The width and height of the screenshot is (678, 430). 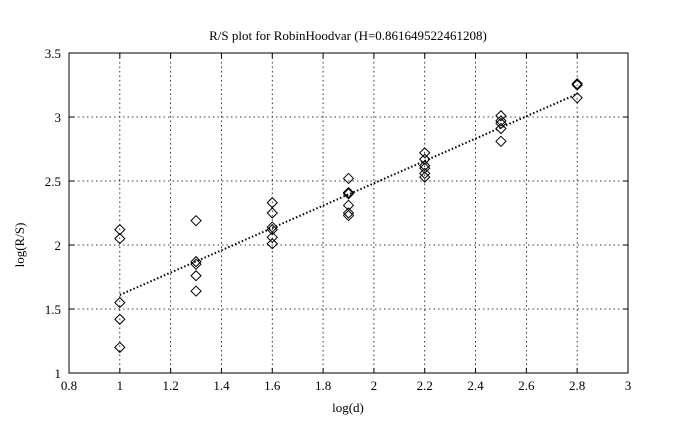 I want to click on y-tick-label: 1, so click(x=58, y=373).